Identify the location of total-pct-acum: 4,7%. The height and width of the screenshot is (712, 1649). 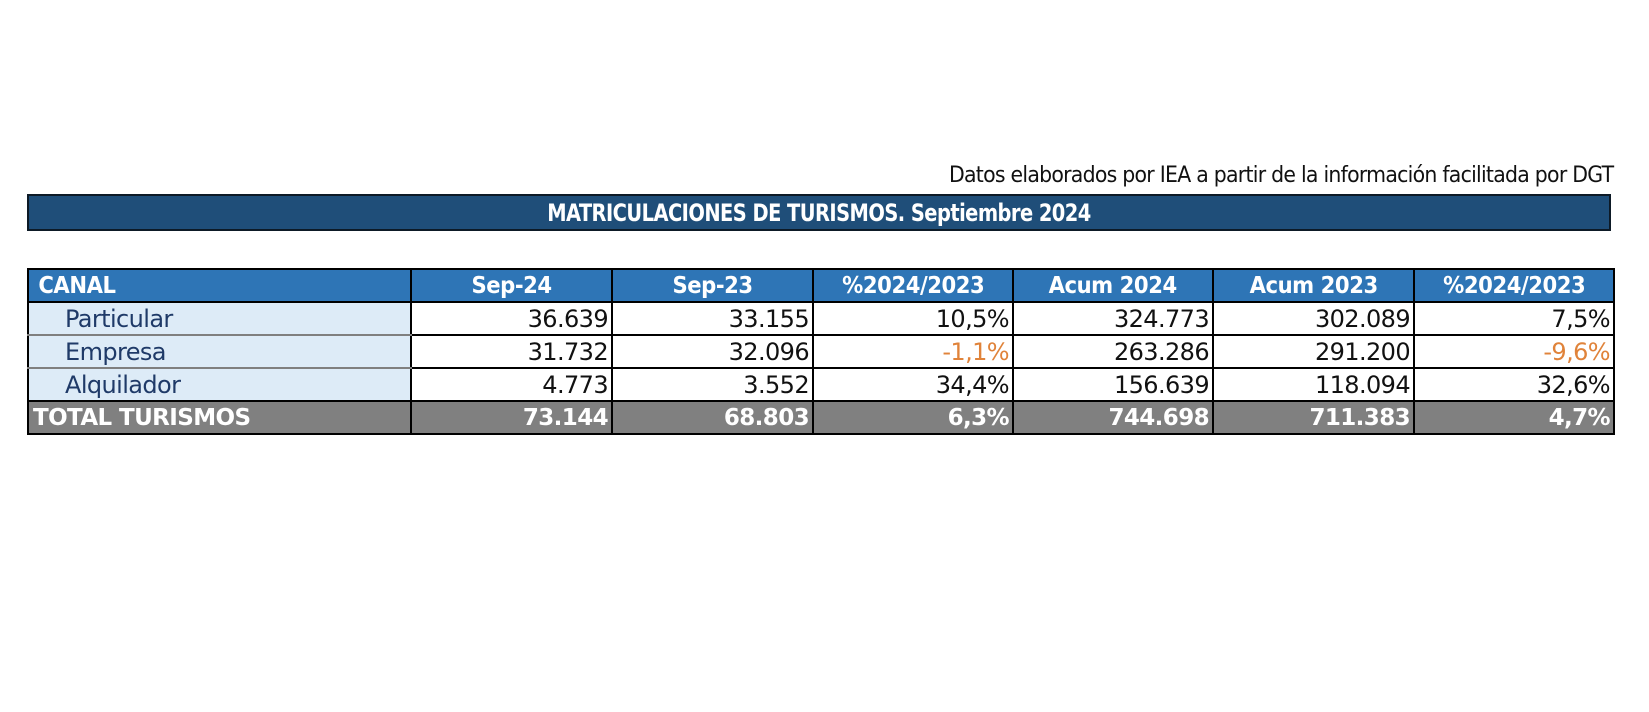
(1514, 417).